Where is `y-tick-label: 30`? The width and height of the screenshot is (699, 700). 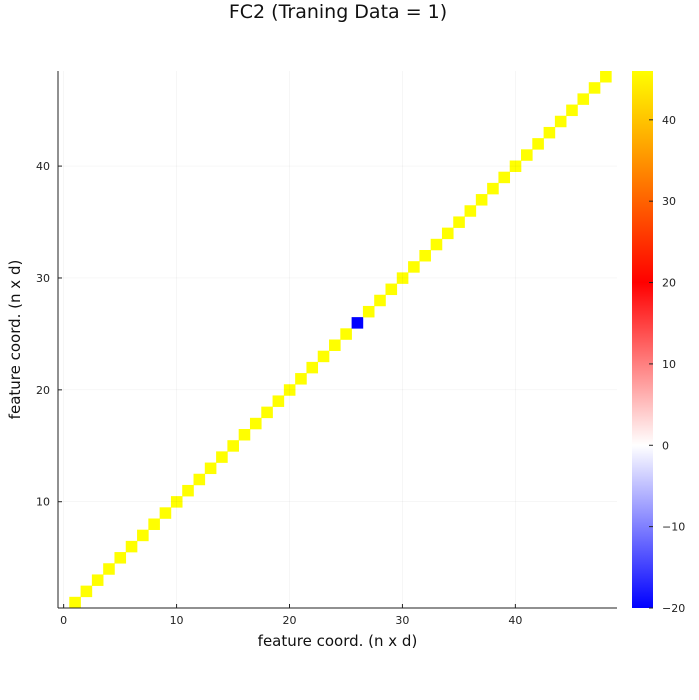 y-tick-label: 30 is located at coordinates (43, 278).